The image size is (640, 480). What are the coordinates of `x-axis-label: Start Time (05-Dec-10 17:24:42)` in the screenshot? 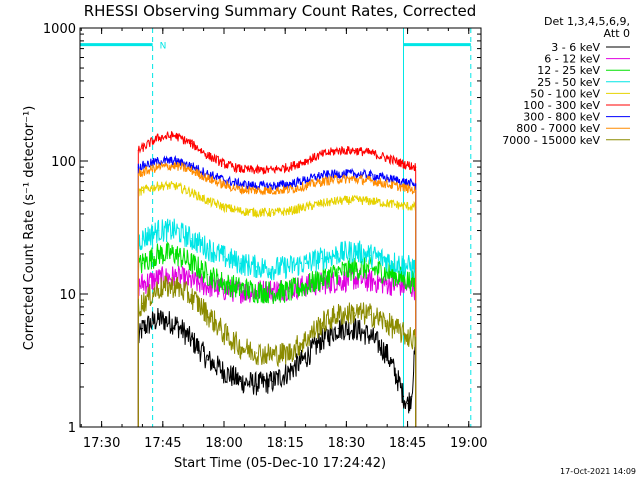 It's located at (280, 463).